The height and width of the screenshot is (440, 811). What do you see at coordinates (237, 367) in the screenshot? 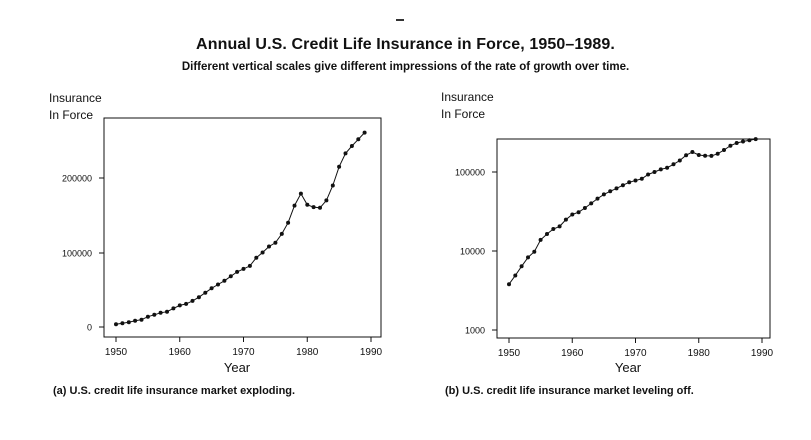
I see `x-axis-label-a: Year` at bounding box center [237, 367].